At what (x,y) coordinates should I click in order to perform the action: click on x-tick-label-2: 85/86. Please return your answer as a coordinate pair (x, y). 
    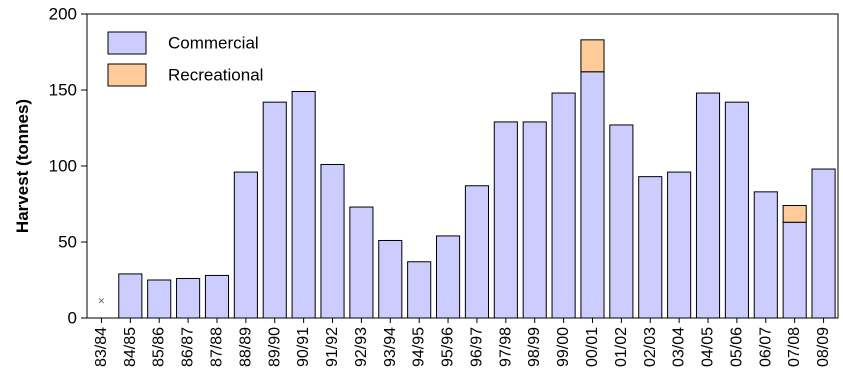
    Looking at the image, I should click on (159, 347).